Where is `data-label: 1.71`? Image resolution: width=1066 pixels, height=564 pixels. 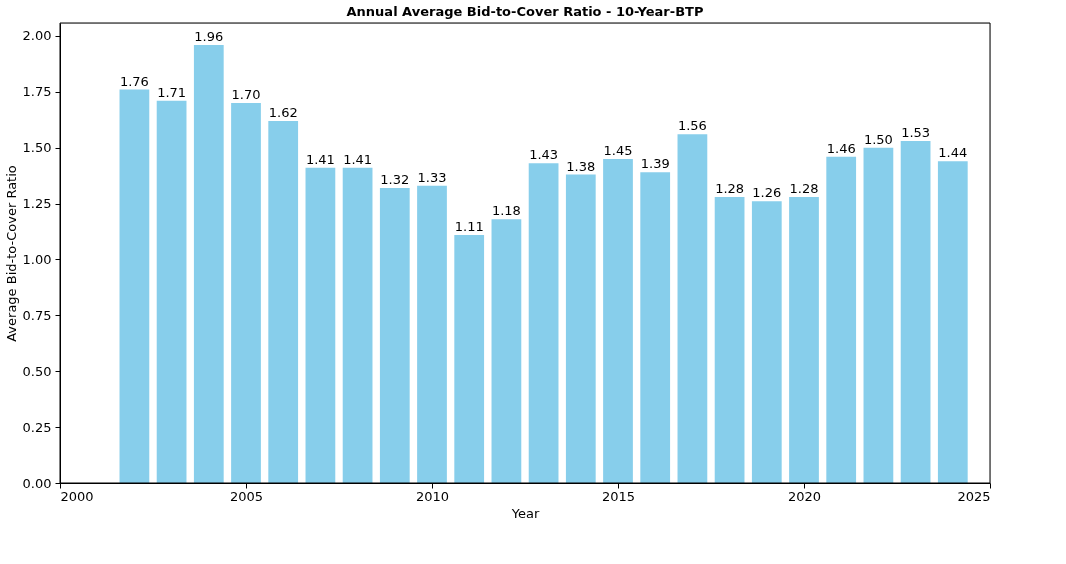
data-label: 1.71 is located at coordinates (172, 92).